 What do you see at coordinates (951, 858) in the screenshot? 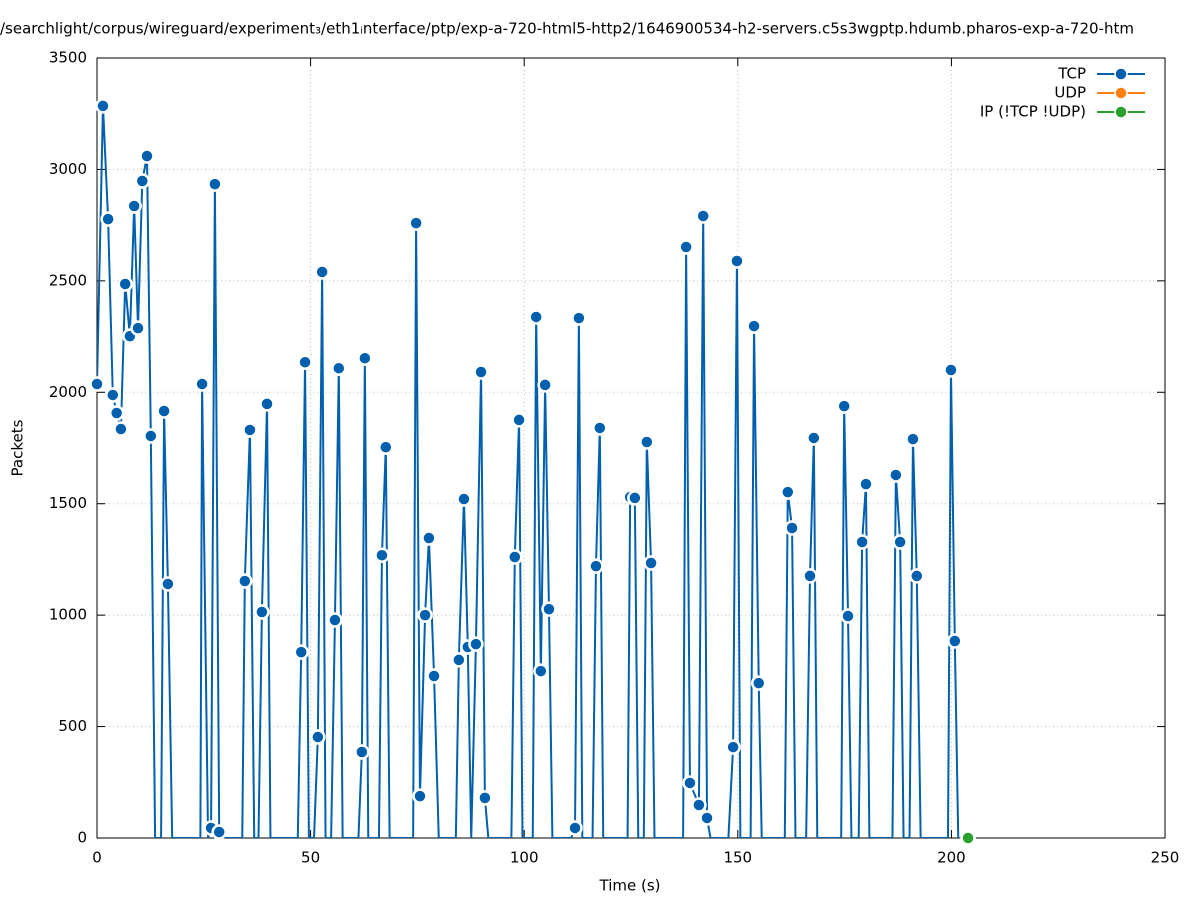
I see `x-tick-label: 200` at bounding box center [951, 858].